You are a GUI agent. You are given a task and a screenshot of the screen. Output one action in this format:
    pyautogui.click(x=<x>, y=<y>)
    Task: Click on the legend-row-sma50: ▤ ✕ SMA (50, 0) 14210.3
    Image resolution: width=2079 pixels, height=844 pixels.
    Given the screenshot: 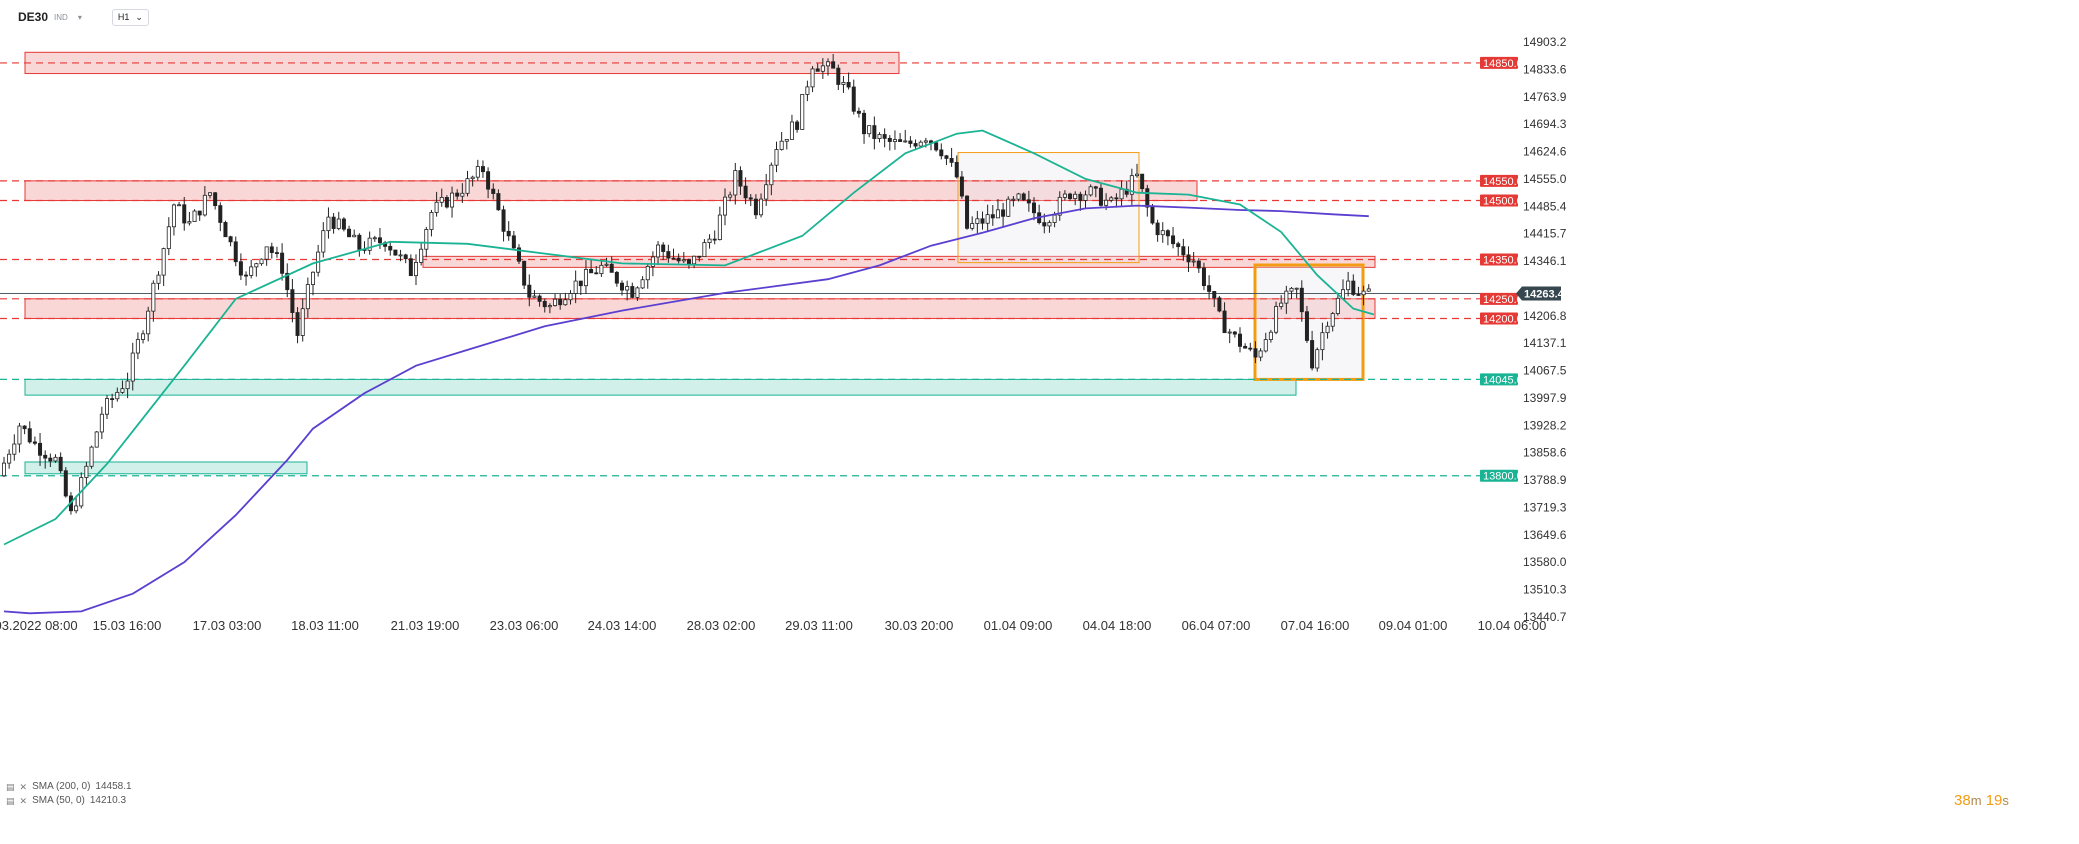 What is the action you would take?
    pyautogui.click(x=69, y=801)
    